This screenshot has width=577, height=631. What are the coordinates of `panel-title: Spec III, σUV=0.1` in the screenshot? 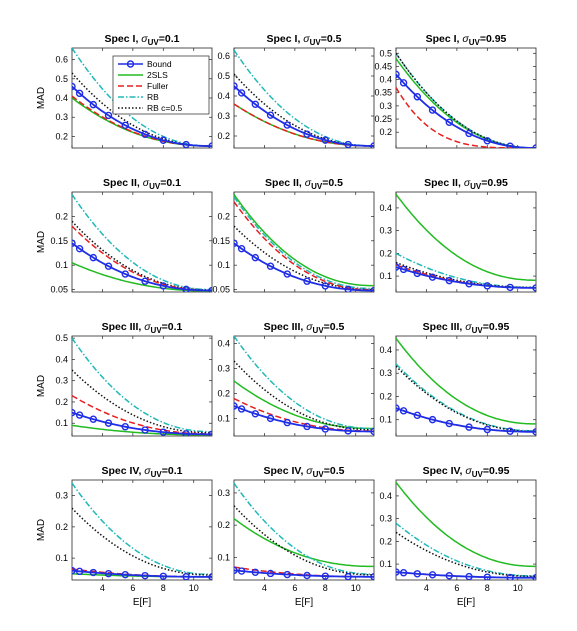 It's located at (142, 328).